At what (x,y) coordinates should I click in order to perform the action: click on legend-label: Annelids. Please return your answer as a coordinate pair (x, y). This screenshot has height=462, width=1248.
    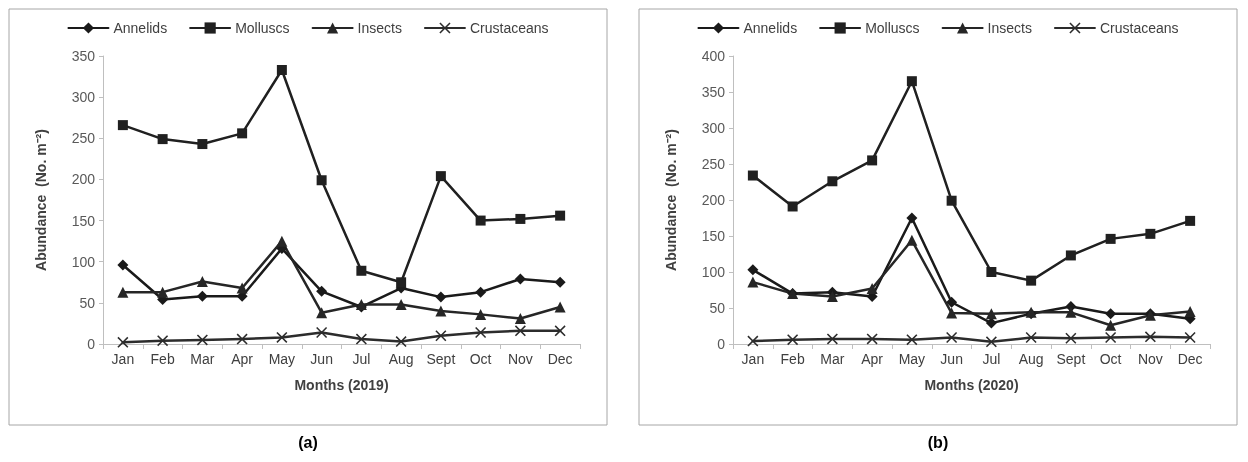
    Looking at the image, I should click on (140, 28).